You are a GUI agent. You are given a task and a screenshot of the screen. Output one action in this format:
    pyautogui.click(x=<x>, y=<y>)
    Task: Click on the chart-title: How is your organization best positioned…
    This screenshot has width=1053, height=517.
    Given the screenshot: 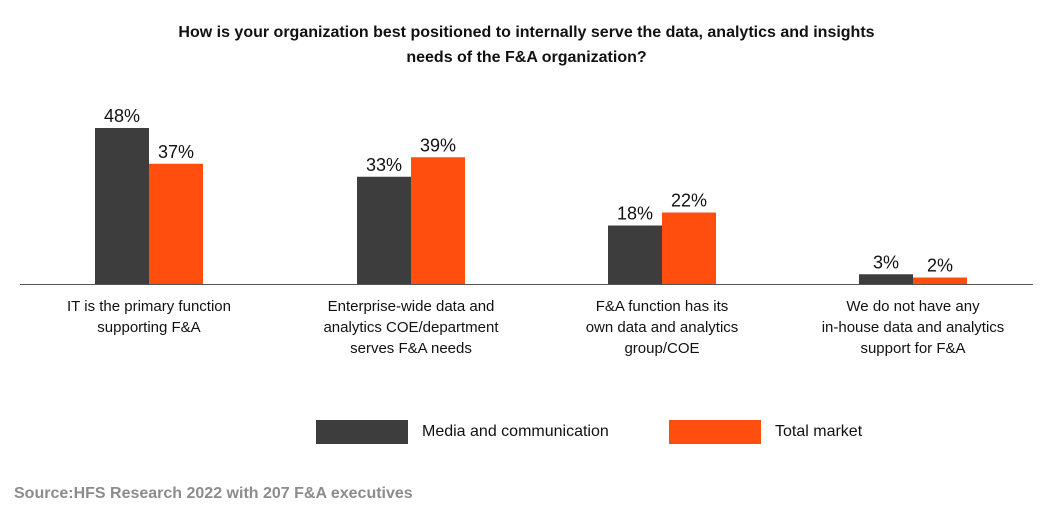 What is the action you would take?
    pyautogui.click(x=526, y=45)
    